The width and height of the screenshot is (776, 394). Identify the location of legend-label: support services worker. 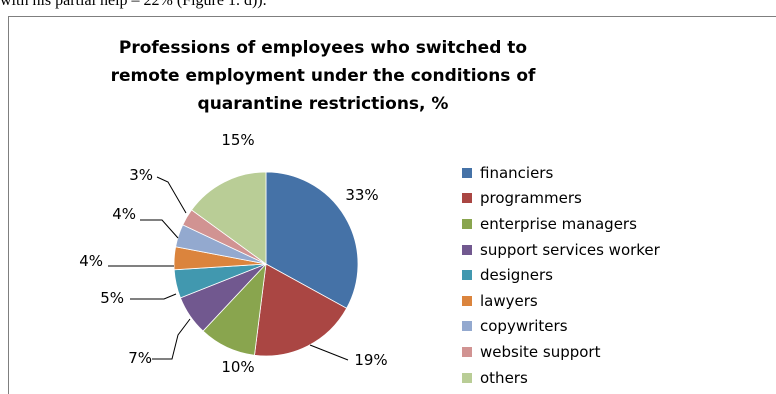
(570, 249).